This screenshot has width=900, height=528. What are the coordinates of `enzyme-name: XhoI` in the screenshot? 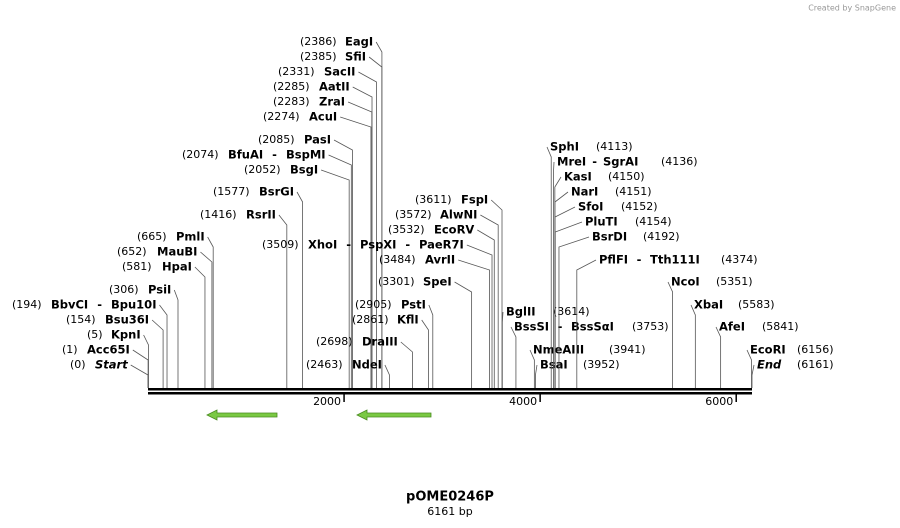 It's located at (322, 245).